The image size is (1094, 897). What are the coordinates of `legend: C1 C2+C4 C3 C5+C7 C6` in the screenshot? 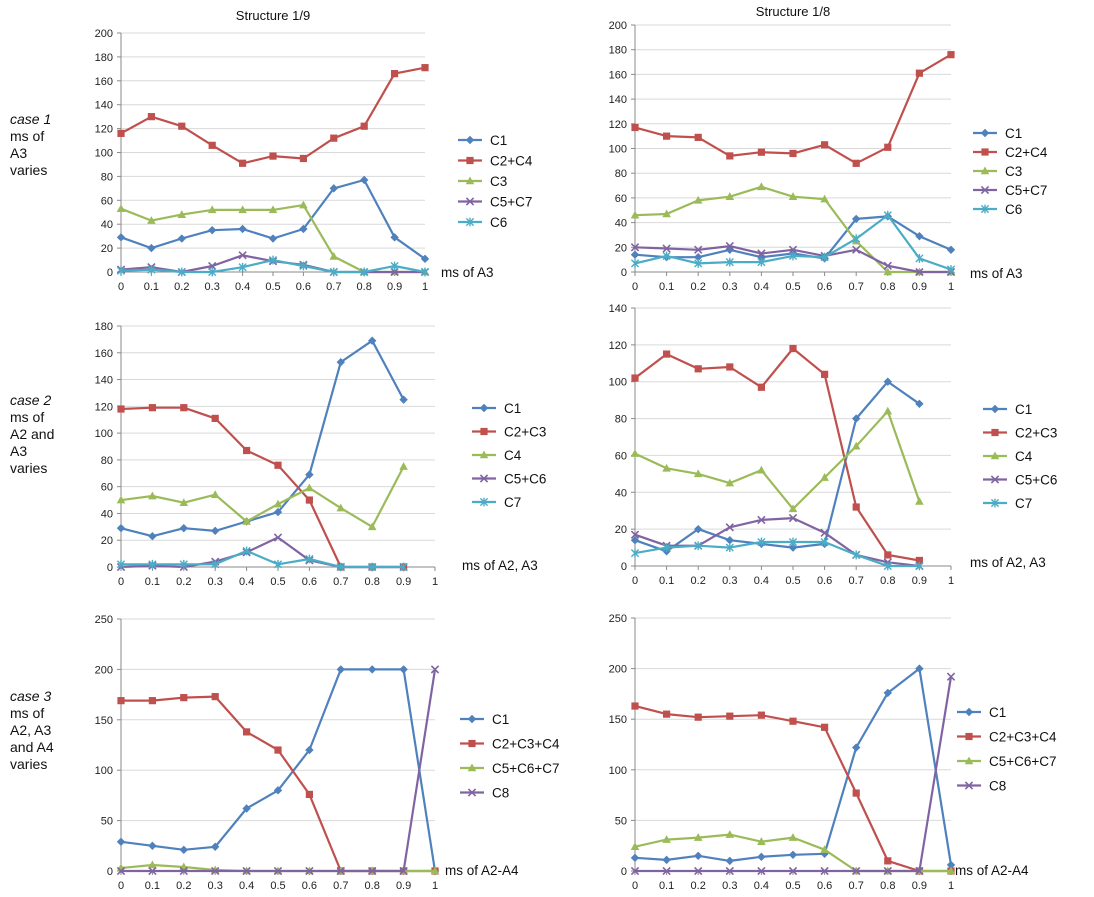 It's located at (1010, 171).